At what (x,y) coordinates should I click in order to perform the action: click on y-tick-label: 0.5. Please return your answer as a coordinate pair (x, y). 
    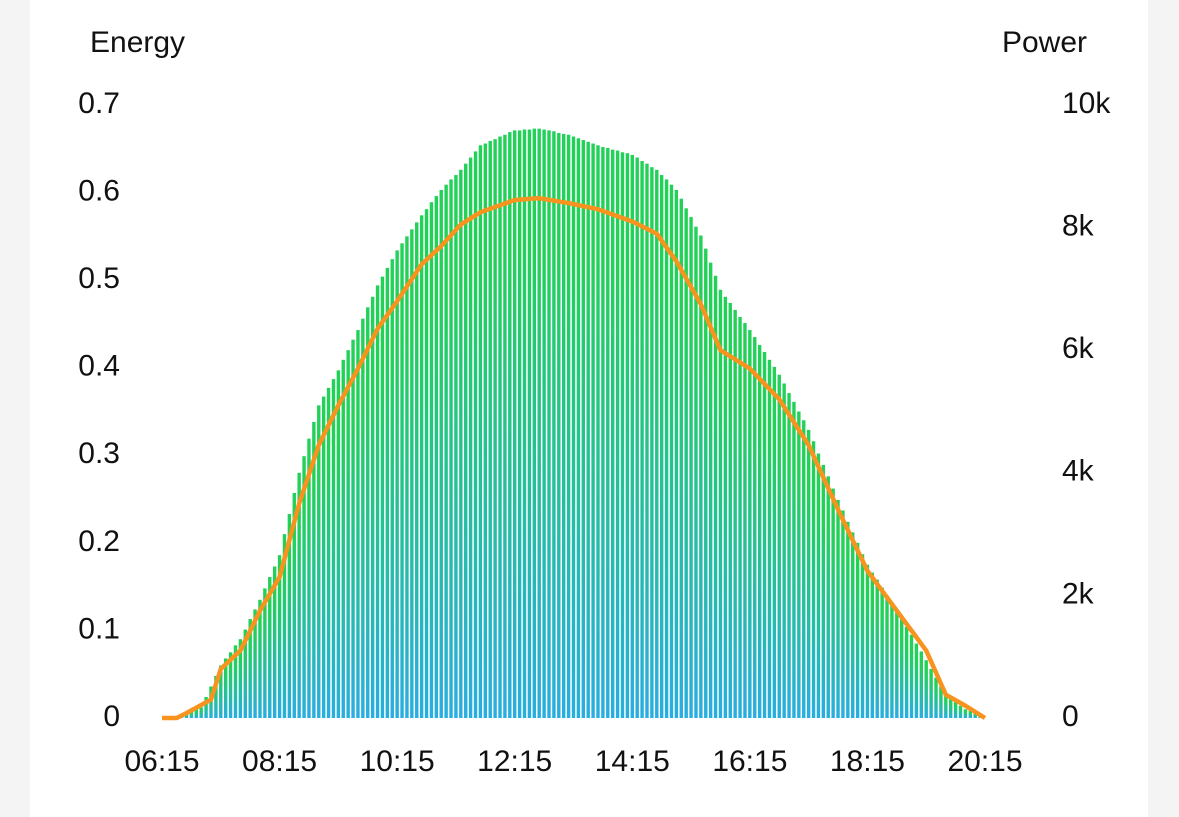
    Looking at the image, I should click on (99, 278).